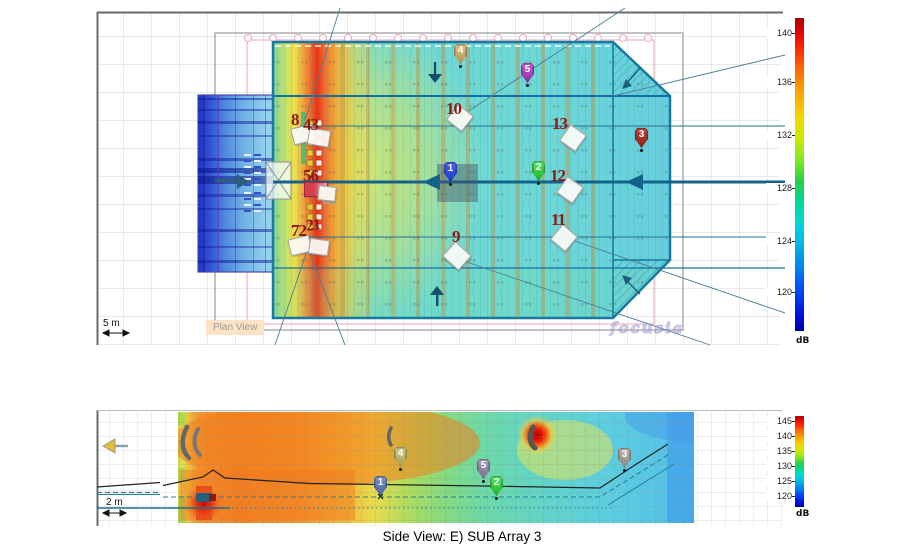 This screenshot has height=552, width=898. What do you see at coordinates (116, 333) in the screenshot?
I see `plan-scale-arrow` at bounding box center [116, 333].